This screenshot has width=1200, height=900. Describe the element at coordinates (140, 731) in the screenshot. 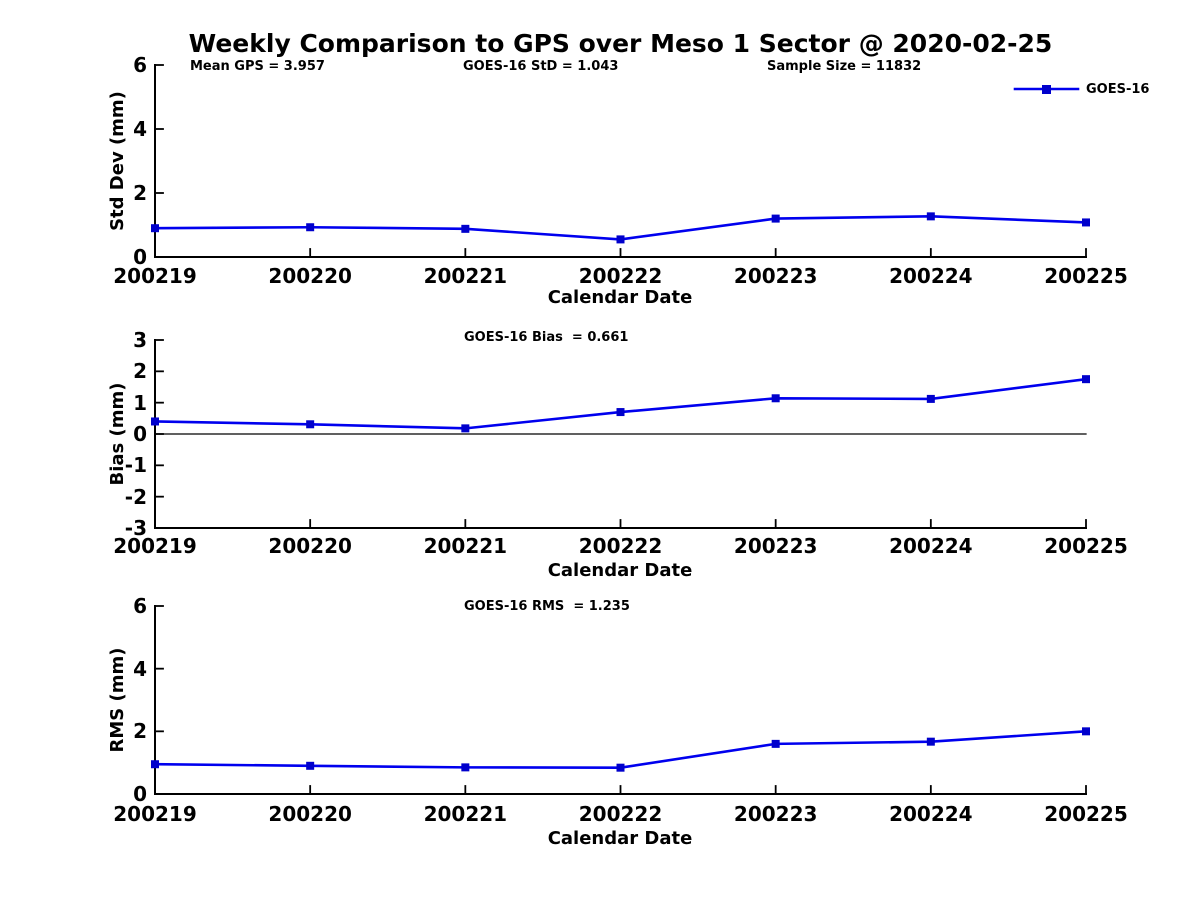

I see `rms-y-tick-label: 2` at that location.